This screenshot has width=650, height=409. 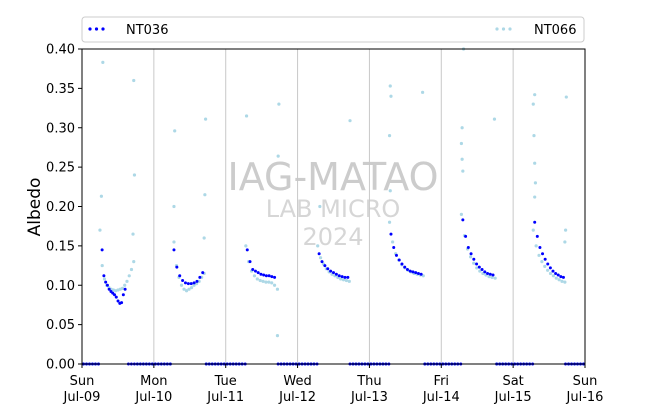 What do you see at coordinates (585, 397) in the screenshot?
I see `x-tick-label-date: Jul-16` at bounding box center [585, 397].